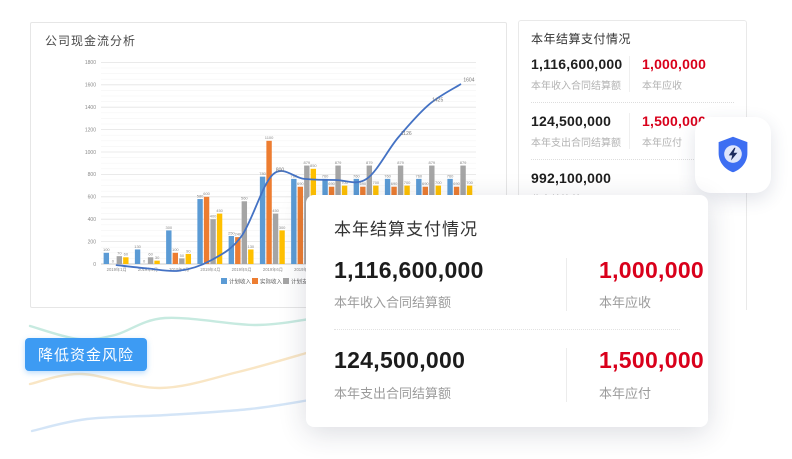  What do you see at coordinates (577, 64) in the screenshot?
I see `income-settlement-value: 1,116,600,000` at bounding box center [577, 64].